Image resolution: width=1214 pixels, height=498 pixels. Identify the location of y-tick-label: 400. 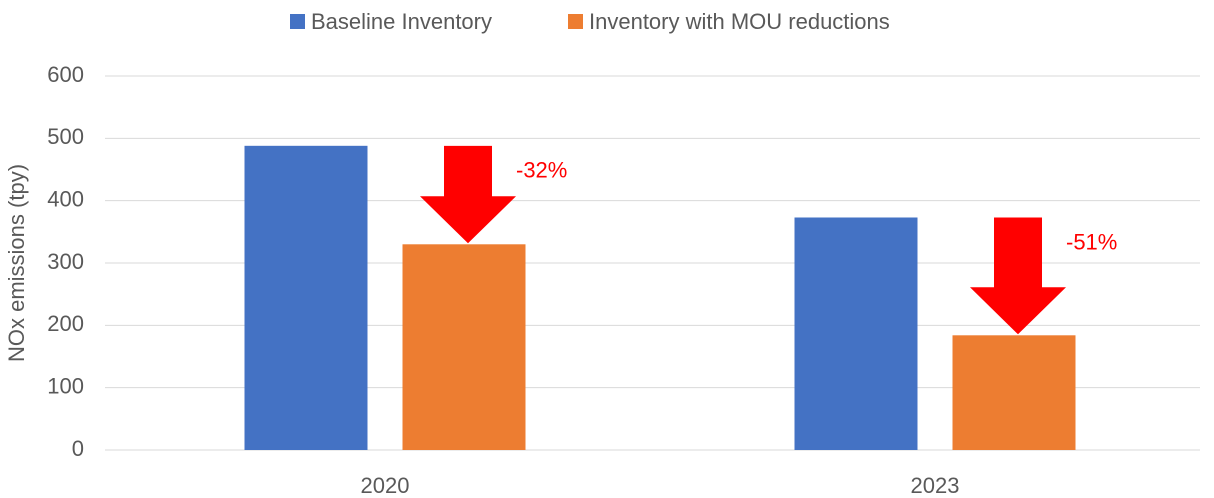
(65, 198).